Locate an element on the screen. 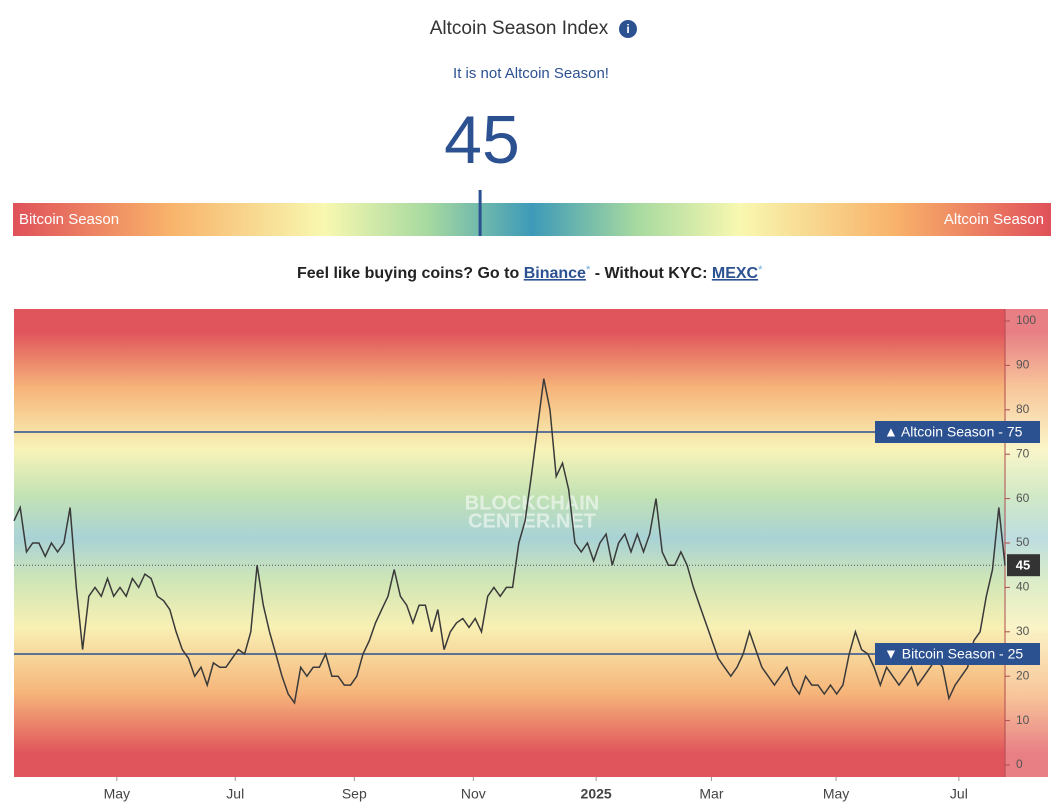 This screenshot has height=811, width=1062. y-tick-label: 80 is located at coordinates (1023, 409).